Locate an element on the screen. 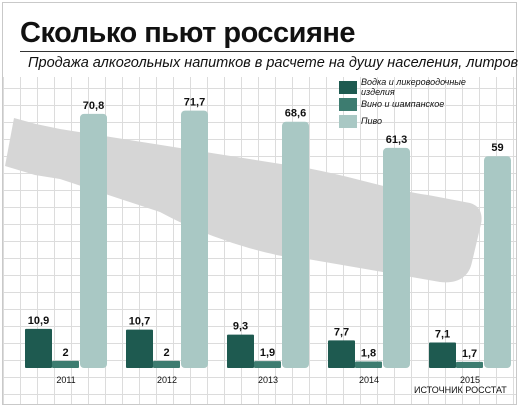 The image size is (523, 409). x-tick-2012: 2012 is located at coordinates (167, 380).